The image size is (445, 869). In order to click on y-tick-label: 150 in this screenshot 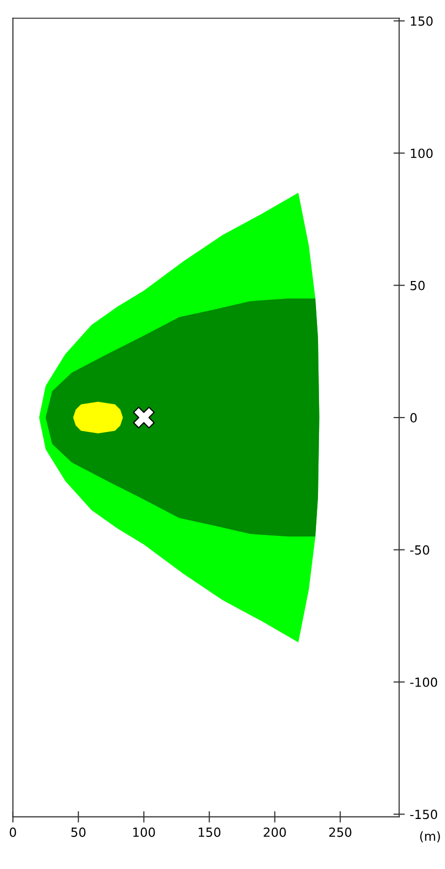, I will do `click(421, 21)`.